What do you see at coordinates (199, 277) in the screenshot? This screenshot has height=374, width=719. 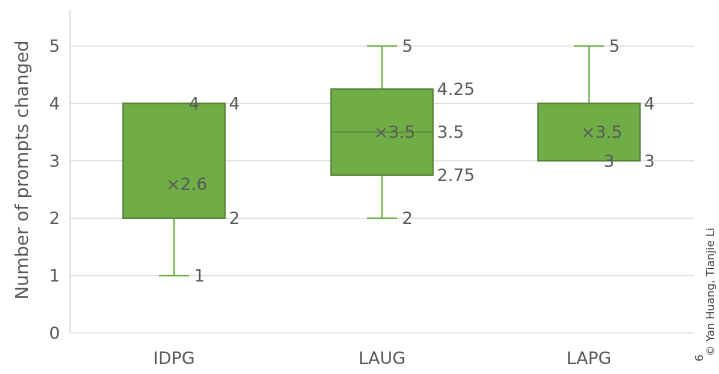 I see `data-label: 1` at bounding box center [199, 277].